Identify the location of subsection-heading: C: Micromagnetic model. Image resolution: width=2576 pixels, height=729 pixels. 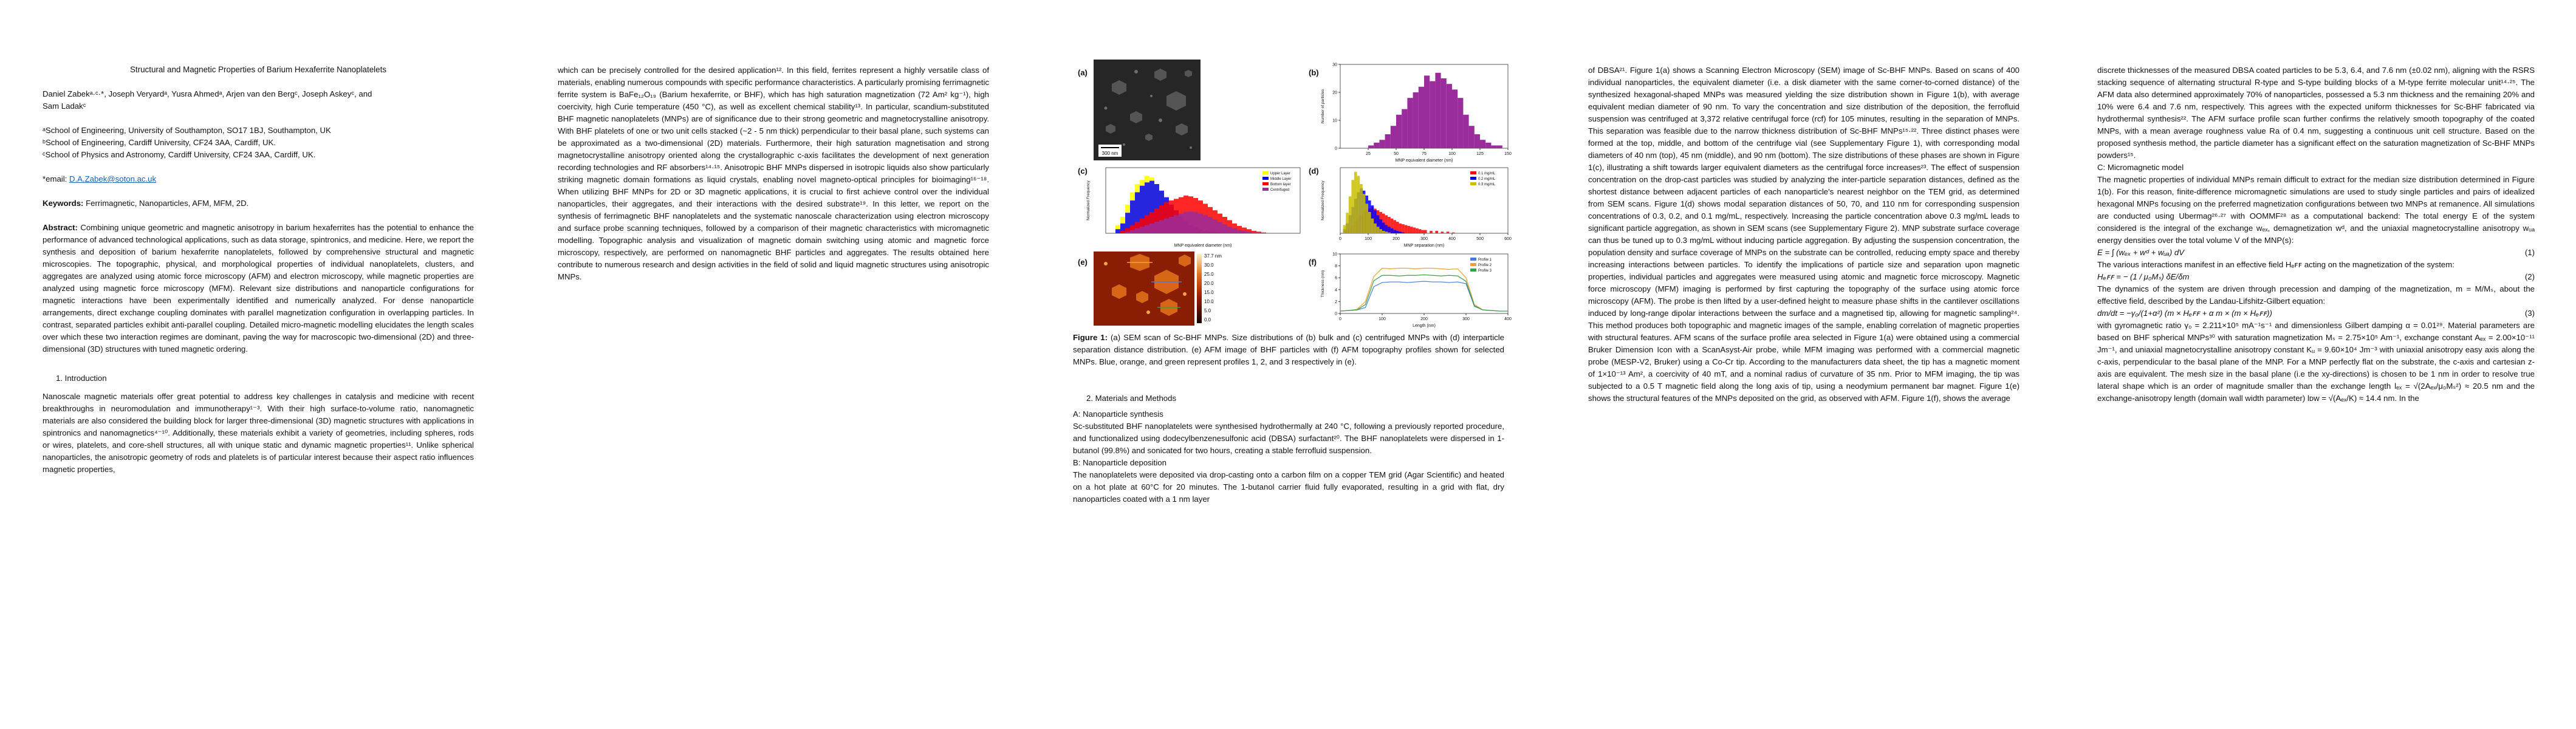
(2140, 167).